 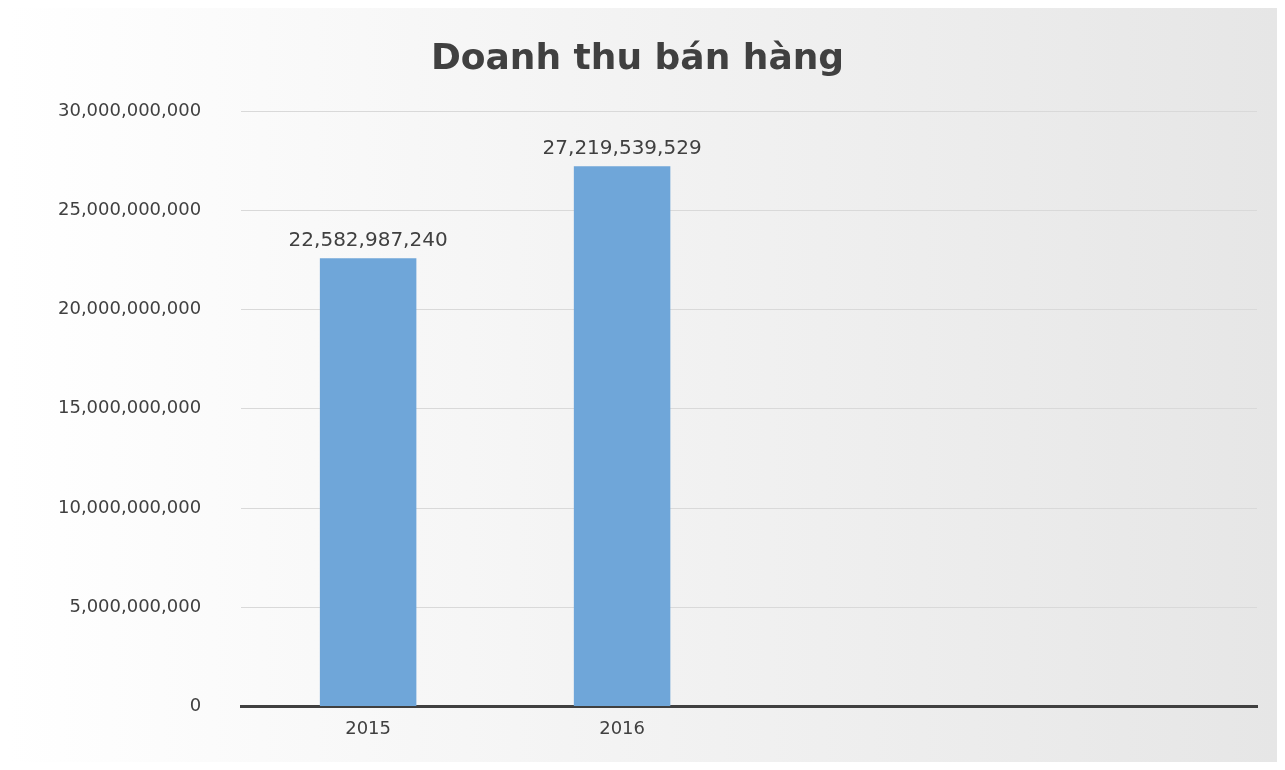 What do you see at coordinates (637, 56) in the screenshot?
I see `chart-title: Doanh thu bán hàng` at bounding box center [637, 56].